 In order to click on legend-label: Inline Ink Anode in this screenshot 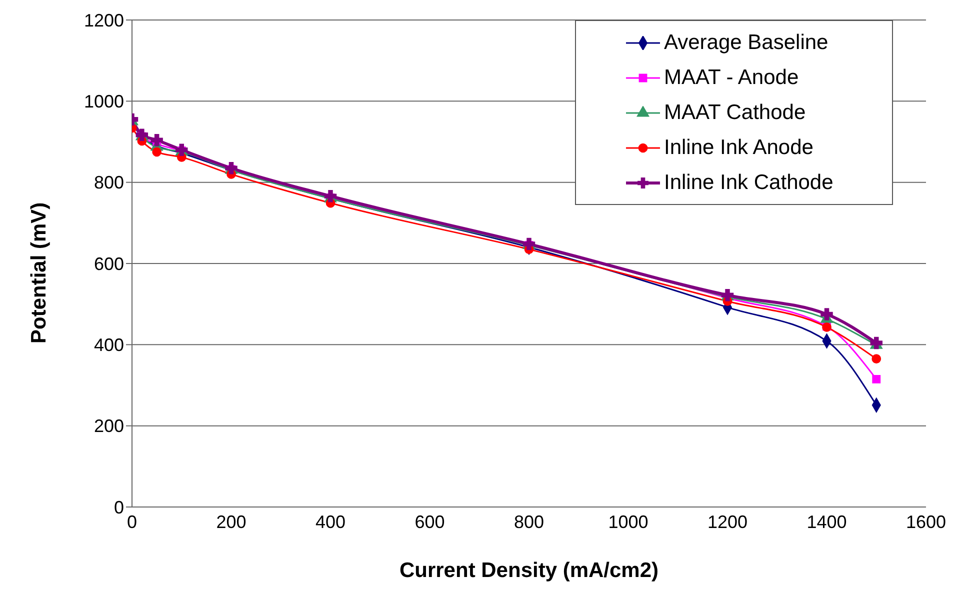, I will do `click(739, 148)`.